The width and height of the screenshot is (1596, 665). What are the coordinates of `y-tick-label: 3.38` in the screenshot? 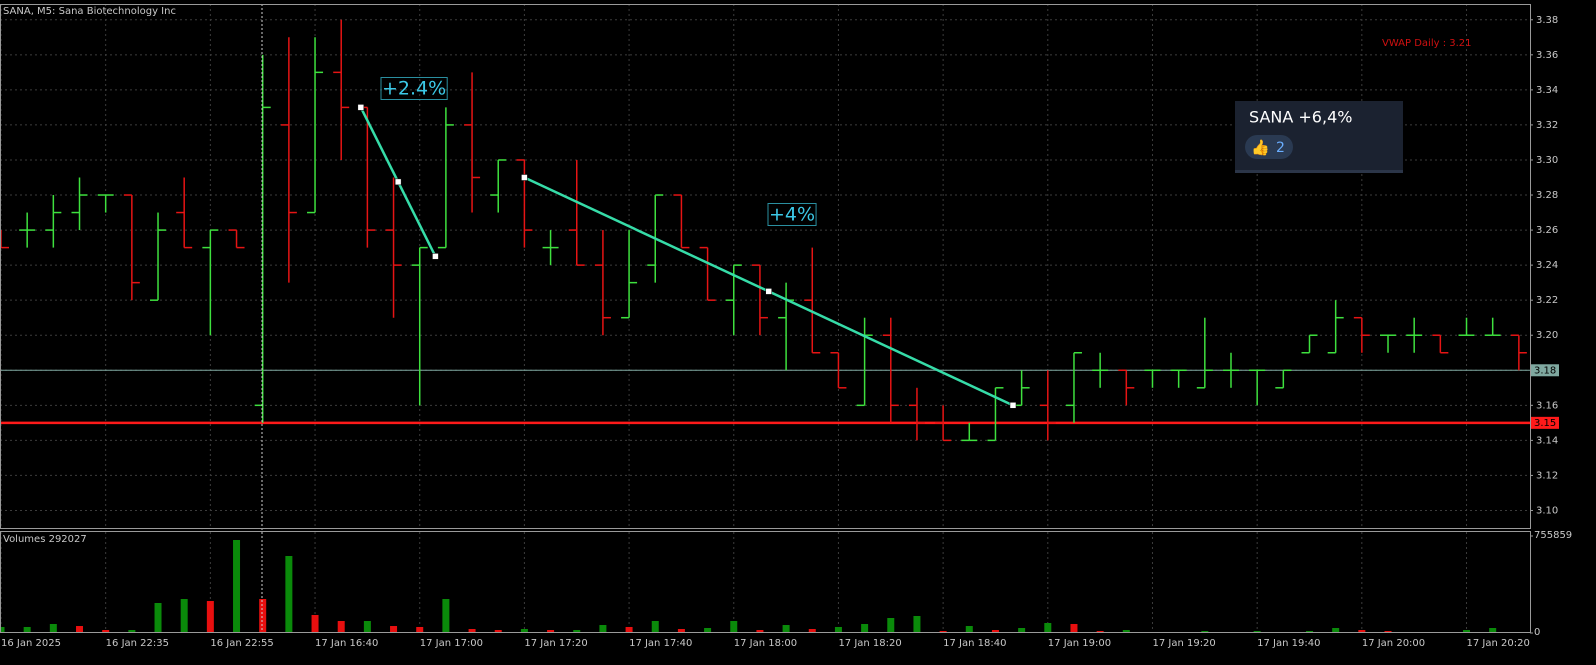 It's located at (1547, 20).